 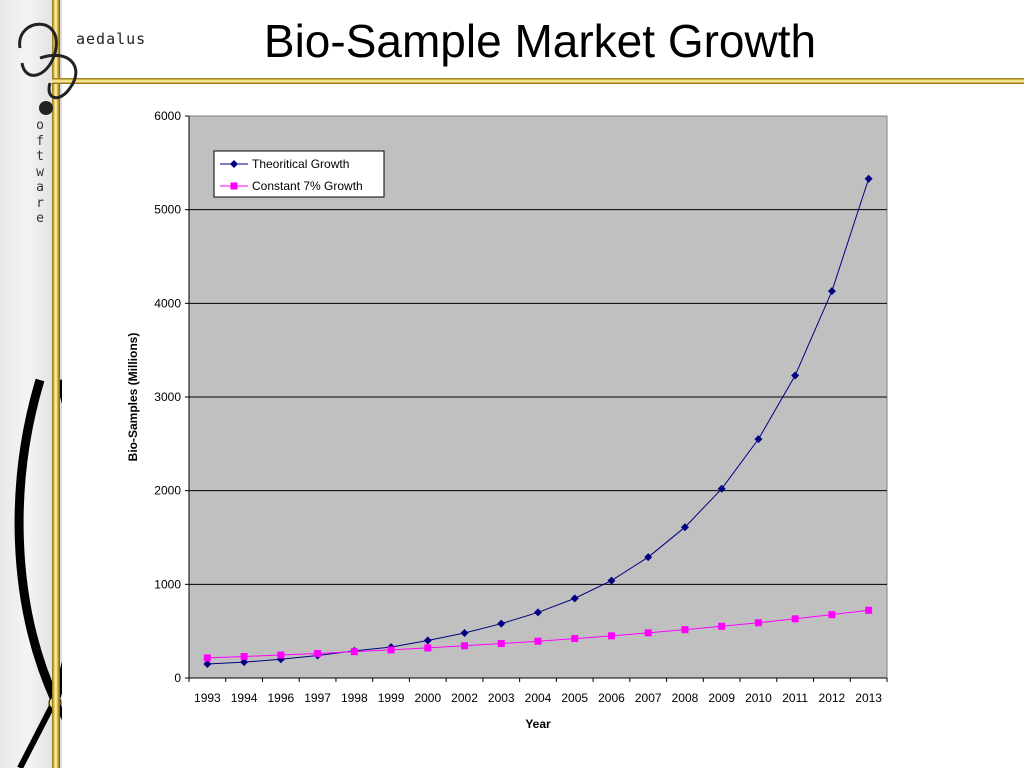 I want to click on logo-text: aedalus, so click(x=111, y=39).